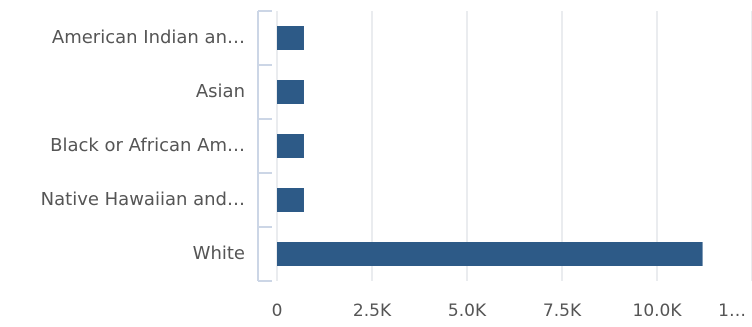 This screenshot has height=327, width=752. Describe the element at coordinates (658, 311) in the screenshot. I see `x-tick-label: 10.0K` at that location.